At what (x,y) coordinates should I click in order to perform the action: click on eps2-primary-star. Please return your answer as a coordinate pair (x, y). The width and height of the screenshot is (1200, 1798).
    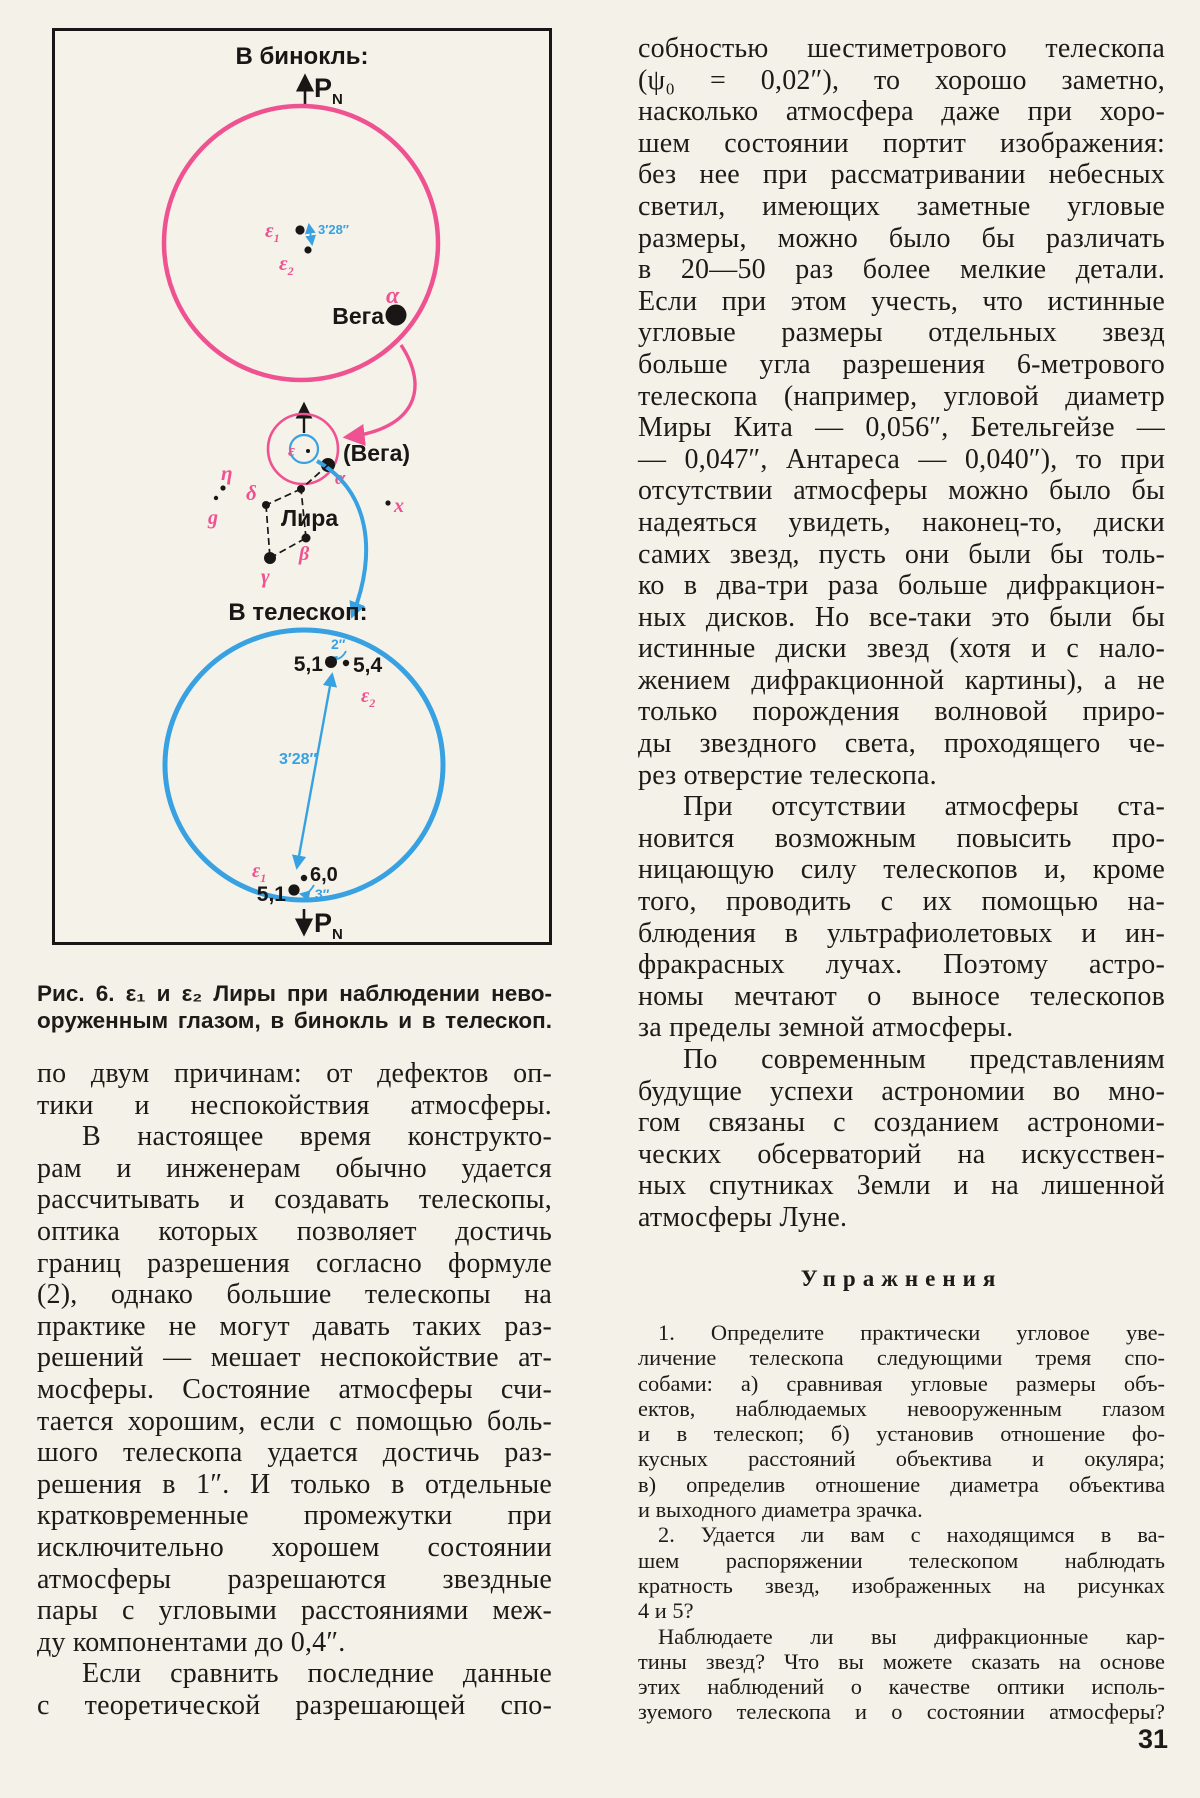
    Looking at the image, I should click on (331, 662).